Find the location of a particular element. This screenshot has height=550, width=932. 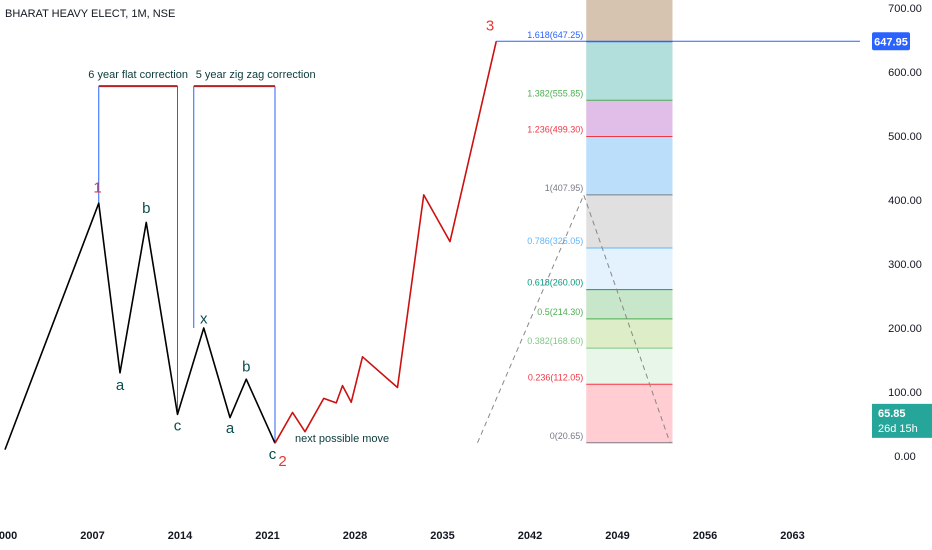

correction-label: 6 year flat correction is located at coordinates (138, 75).